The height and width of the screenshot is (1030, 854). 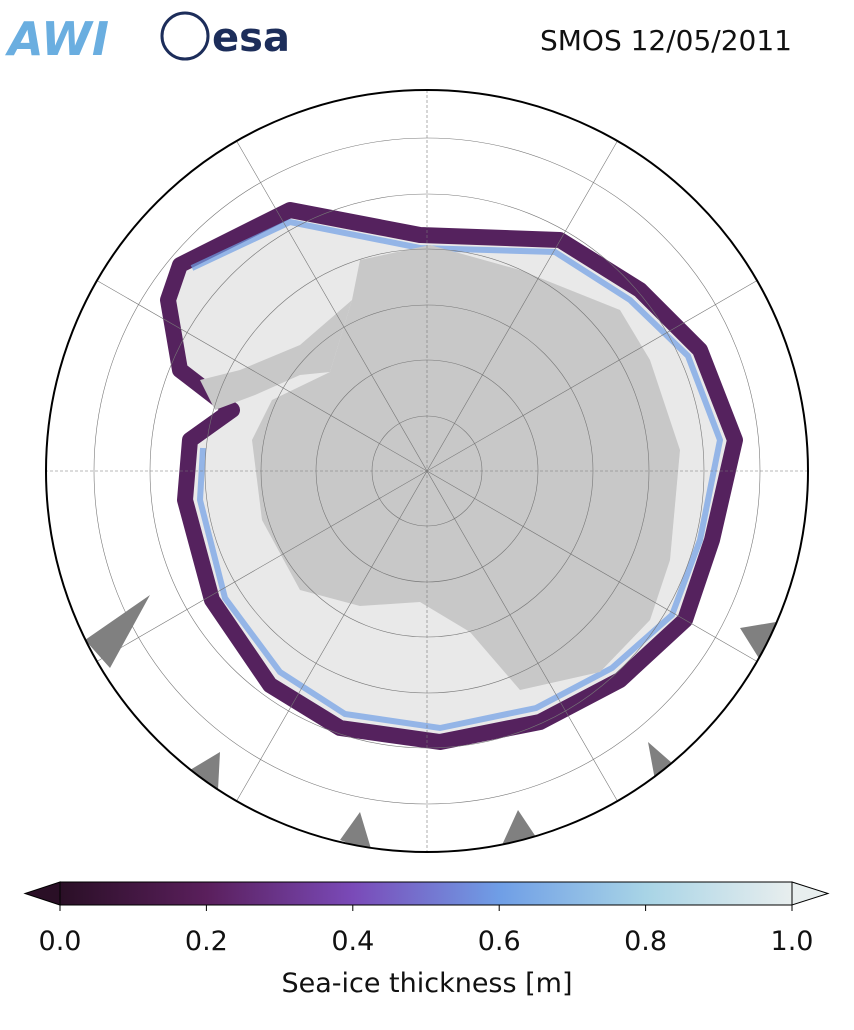 I want to click on colorbar-tick-label: 0.6, so click(x=499, y=941).